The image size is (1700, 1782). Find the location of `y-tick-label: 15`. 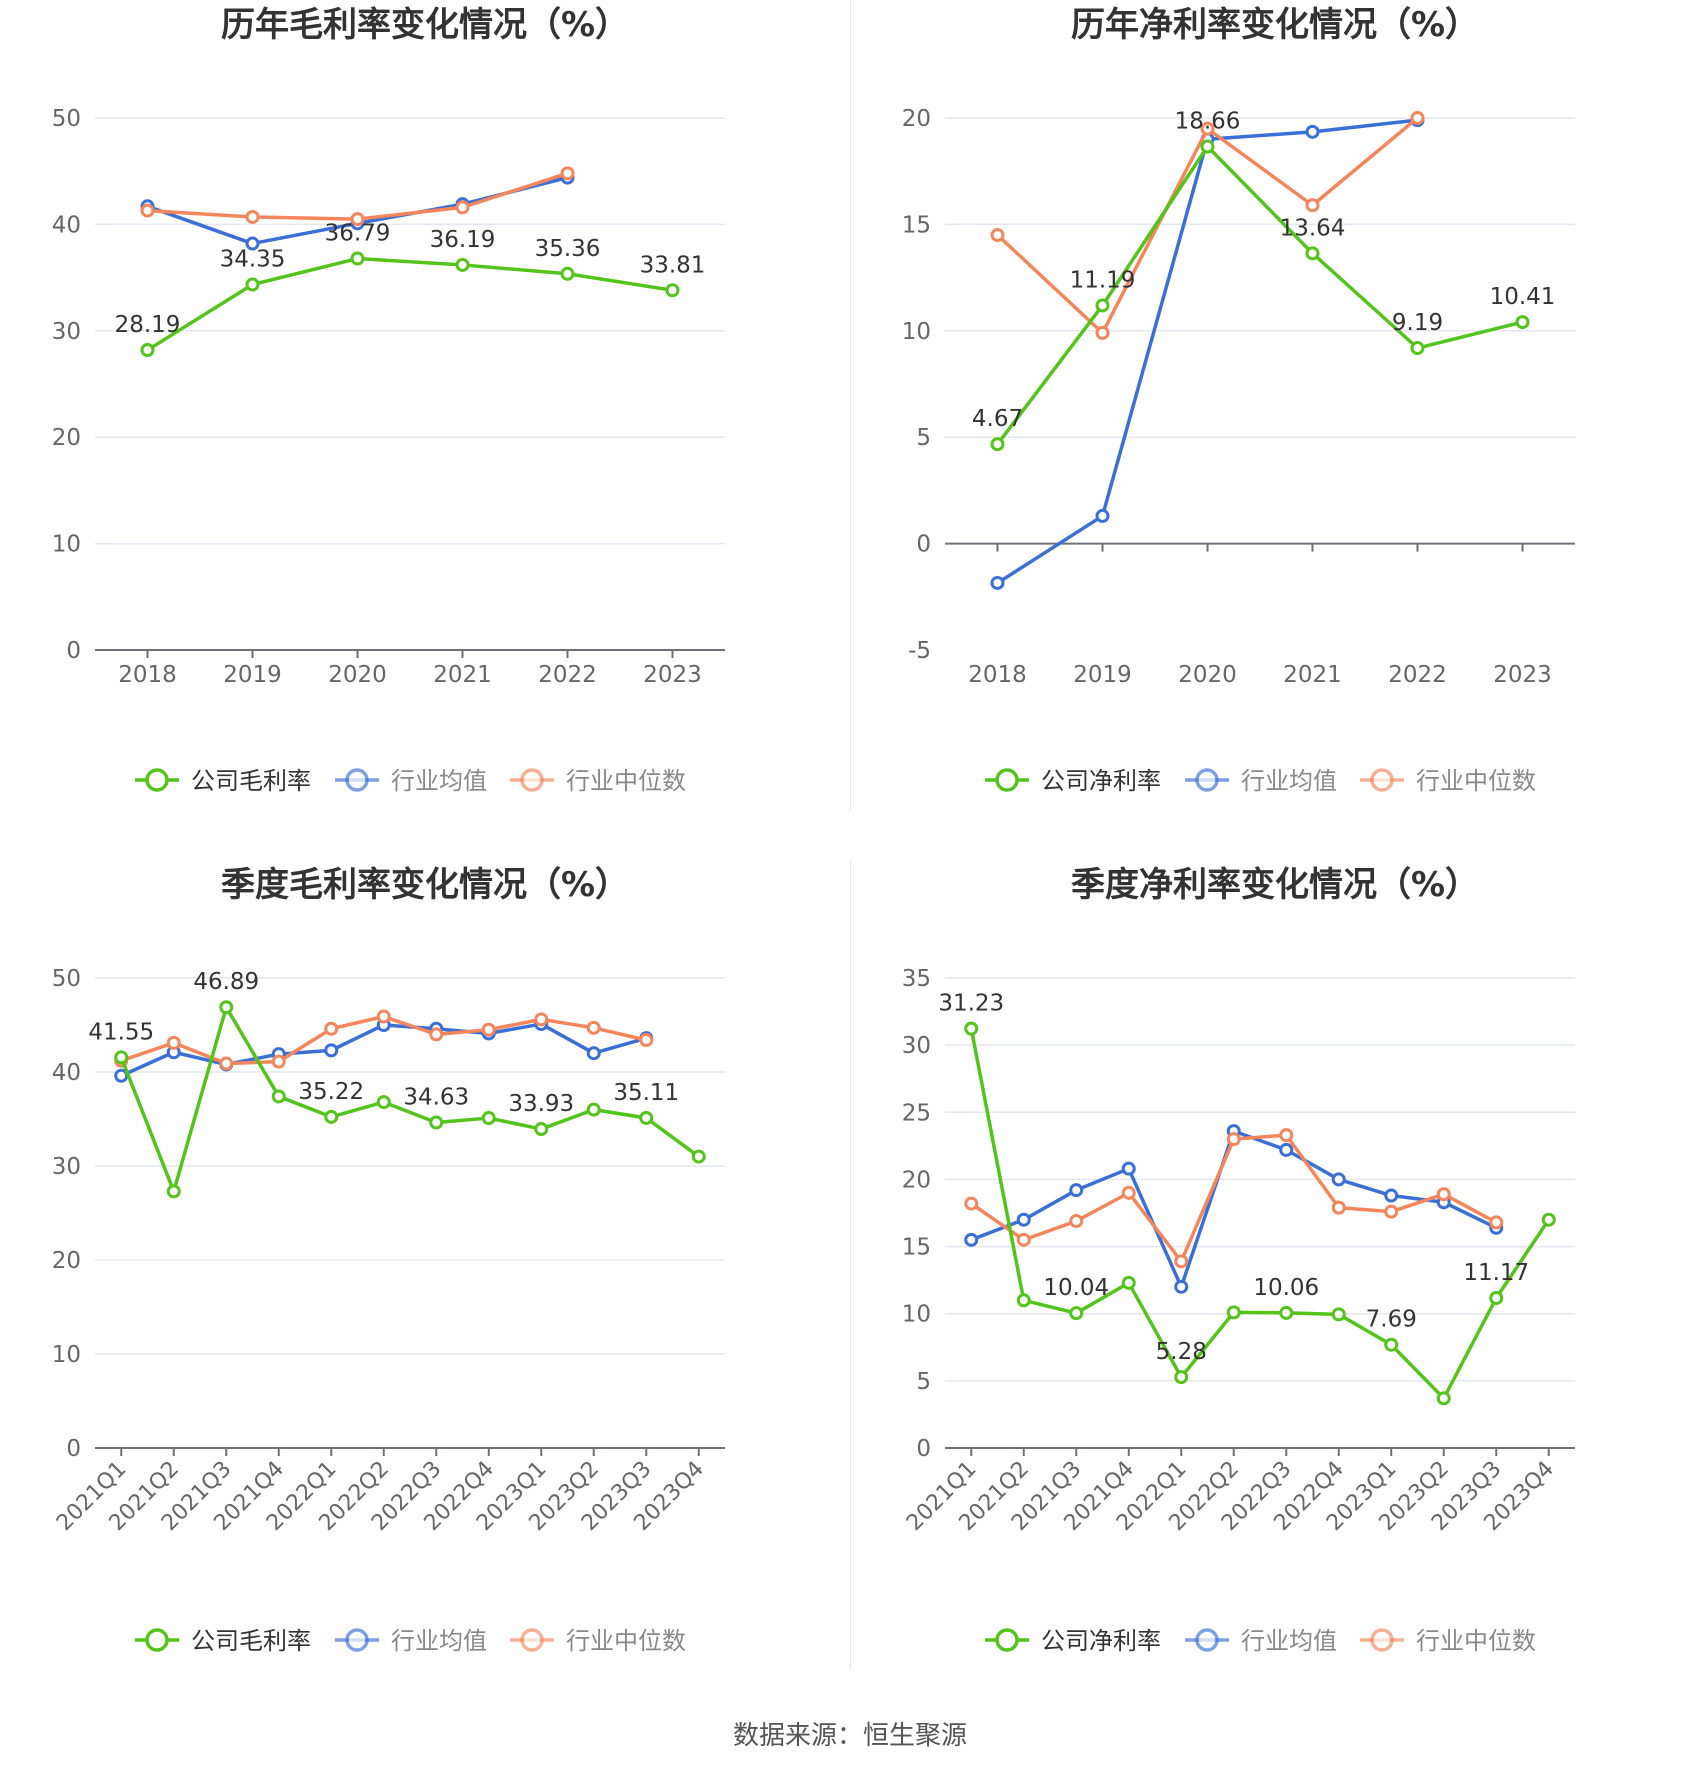

y-tick-label: 15 is located at coordinates (916, 225).